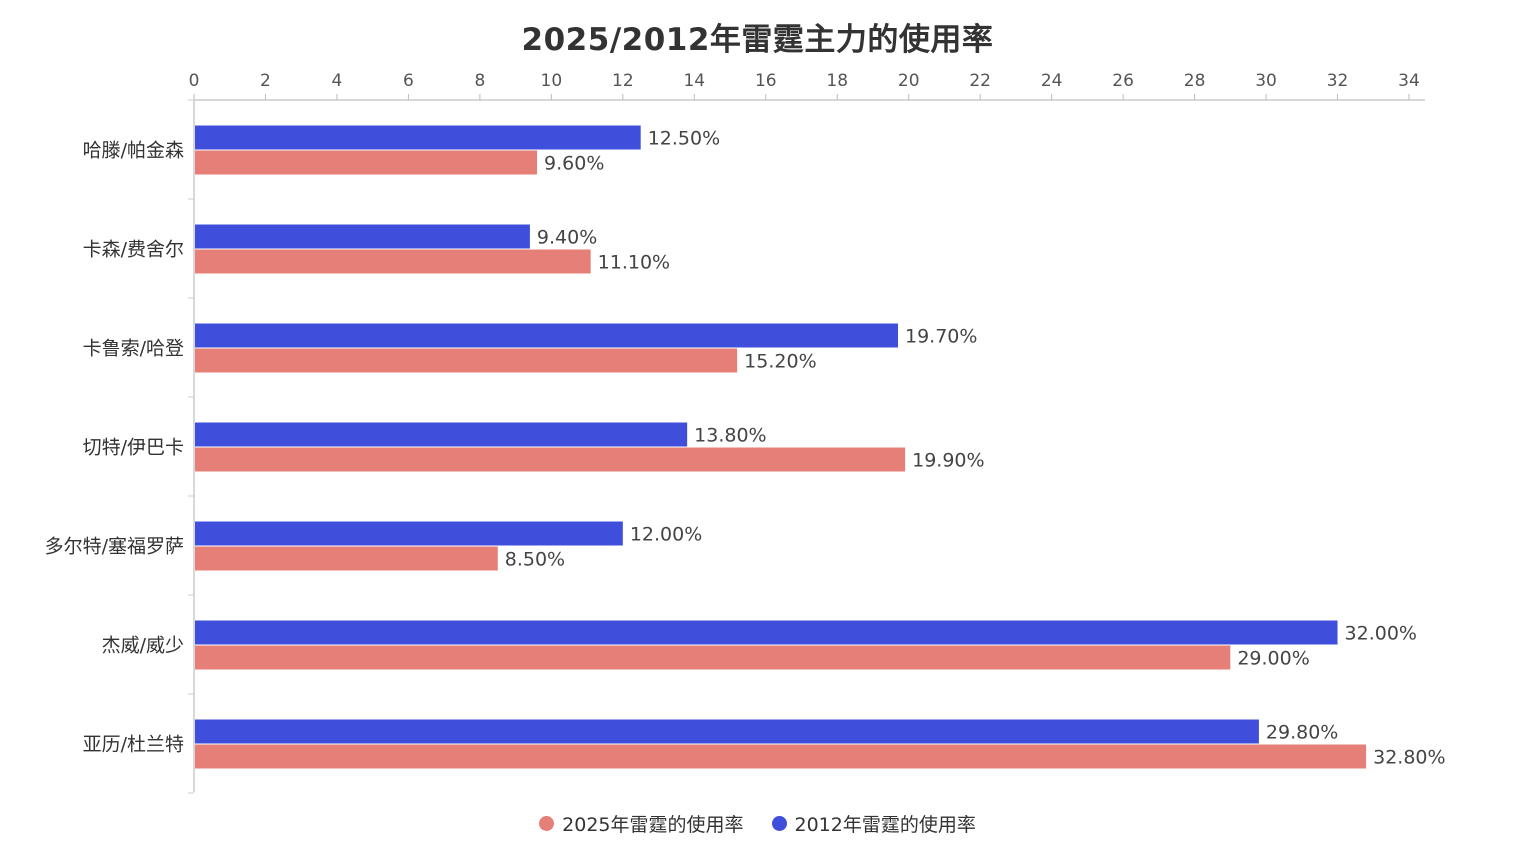  Describe the element at coordinates (1052, 81) in the screenshot. I see `x-tick-label: 24` at that location.